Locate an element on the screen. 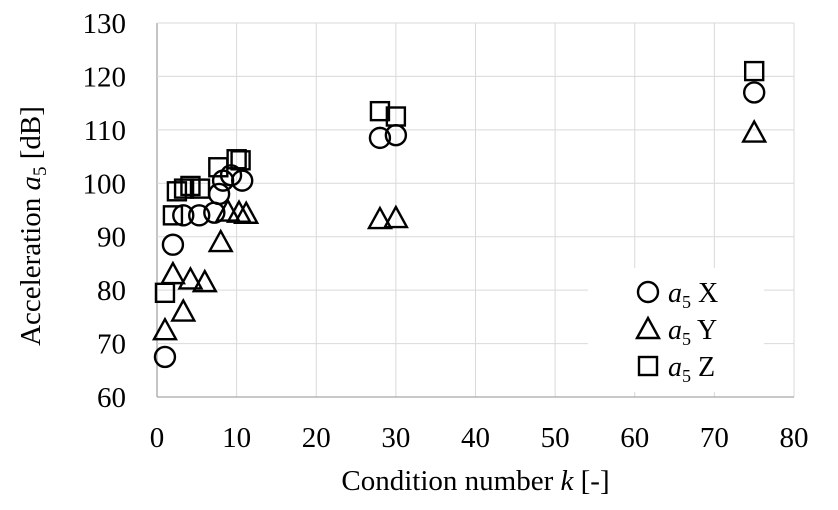 The image size is (838, 510). x-tick-label: 80 is located at coordinates (794, 438).